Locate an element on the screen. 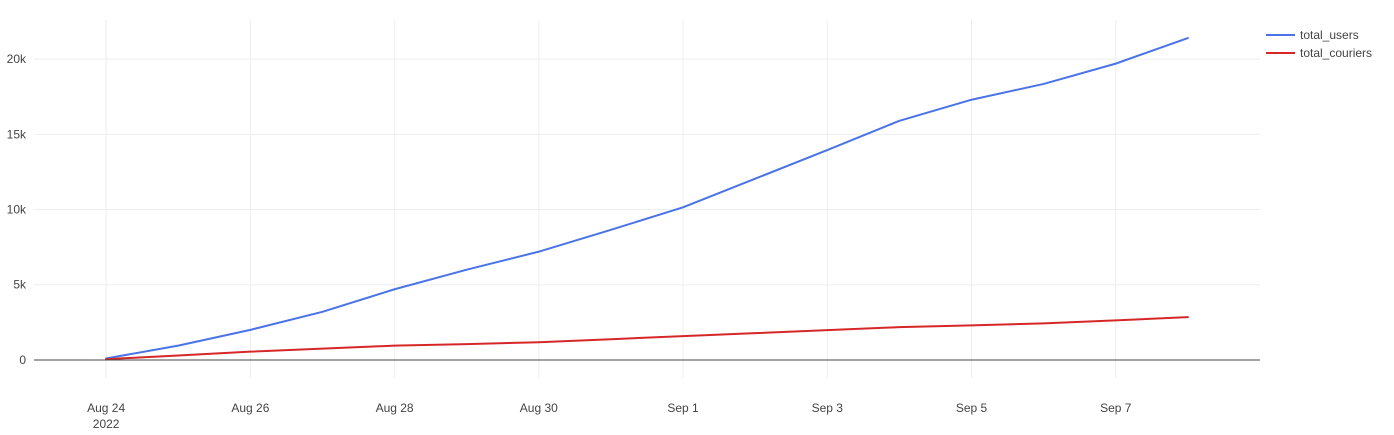  legend-item-total-users: total_users is located at coordinates (1312, 35).